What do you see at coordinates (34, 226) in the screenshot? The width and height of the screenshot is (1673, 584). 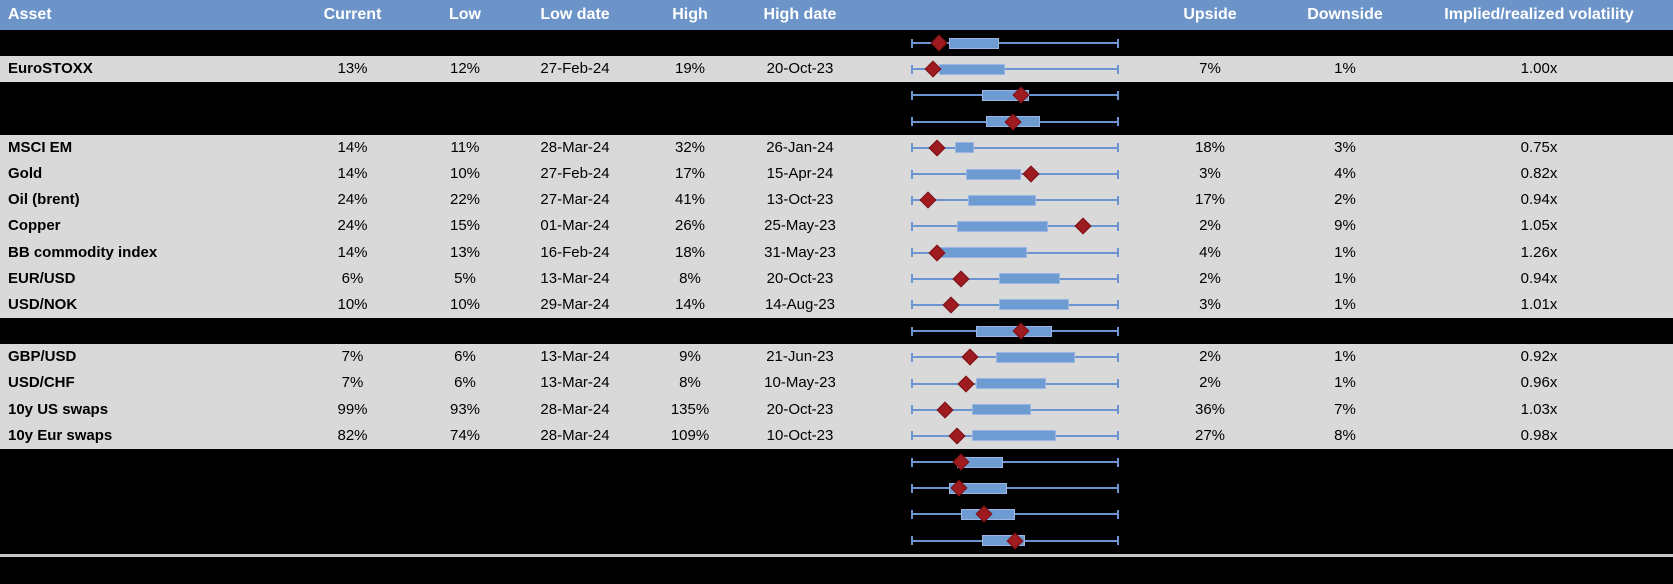 I see `asset-cell: Copper` at bounding box center [34, 226].